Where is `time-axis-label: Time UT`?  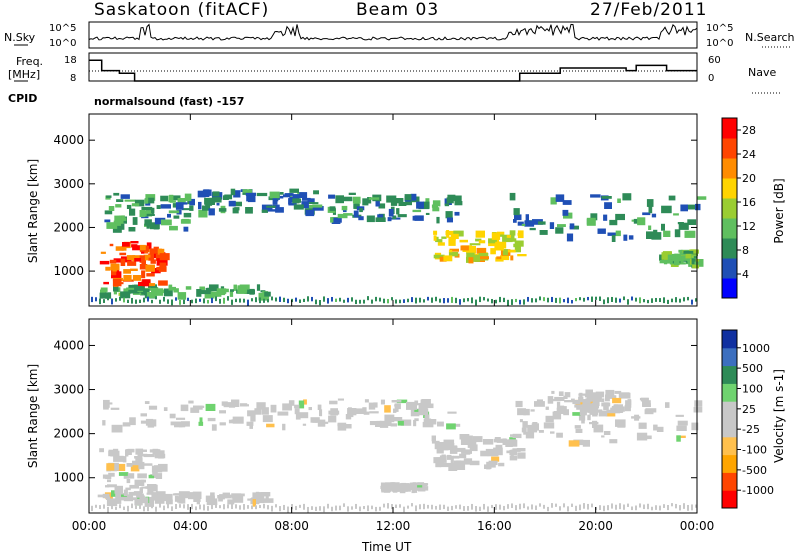 time-axis-label: Time UT is located at coordinates (387, 547).